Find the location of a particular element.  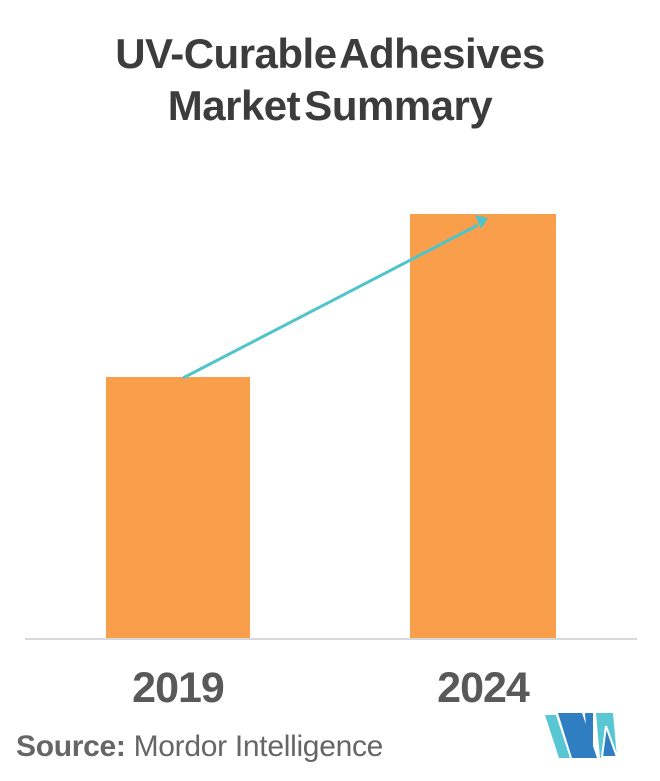

logo-i-blue-triangle is located at coordinates (609, 741).